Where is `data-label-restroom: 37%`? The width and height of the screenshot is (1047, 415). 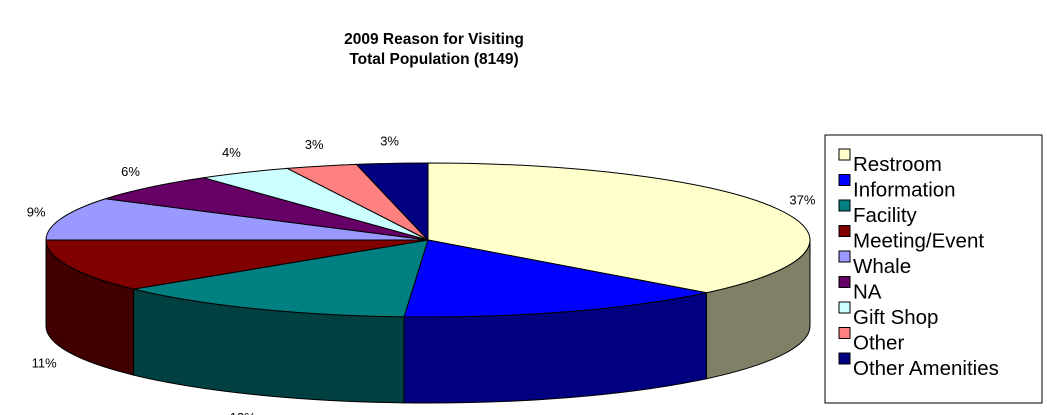
data-label-restroom: 37% is located at coordinates (802, 200).